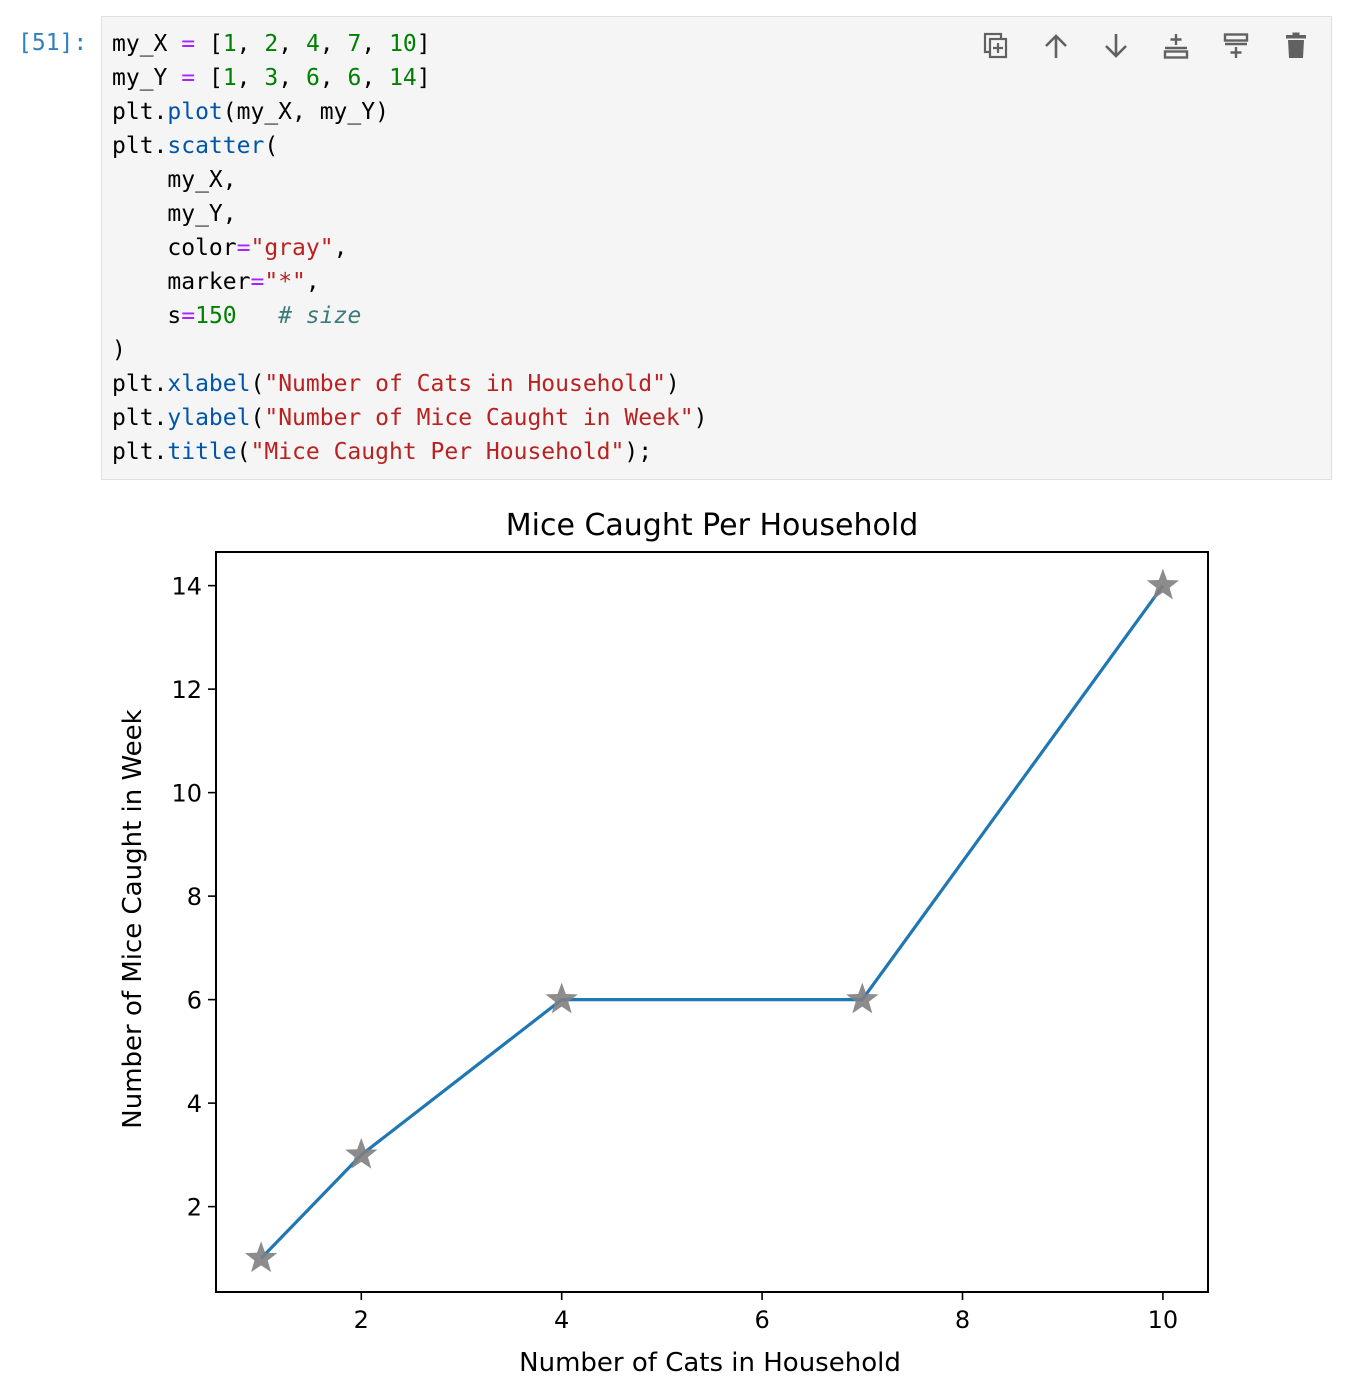  Describe the element at coordinates (437, 452) in the screenshot. I see `code-token: "Mice Caught Per Household"` at that location.